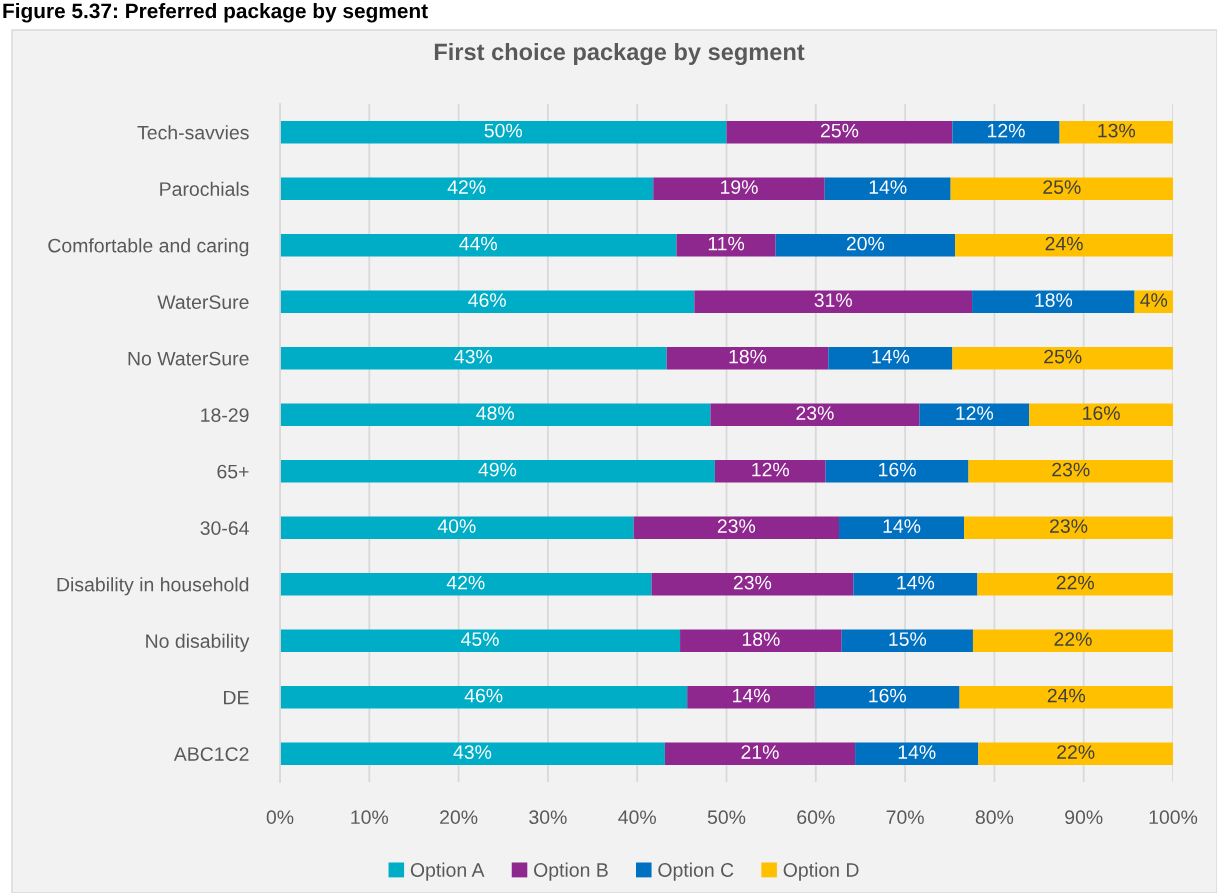 The width and height of the screenshot is (1217, 893). Describe the element at coordinates (203, 302) in the screenshot. I see `y-tick-label: WaterSure` at that location.